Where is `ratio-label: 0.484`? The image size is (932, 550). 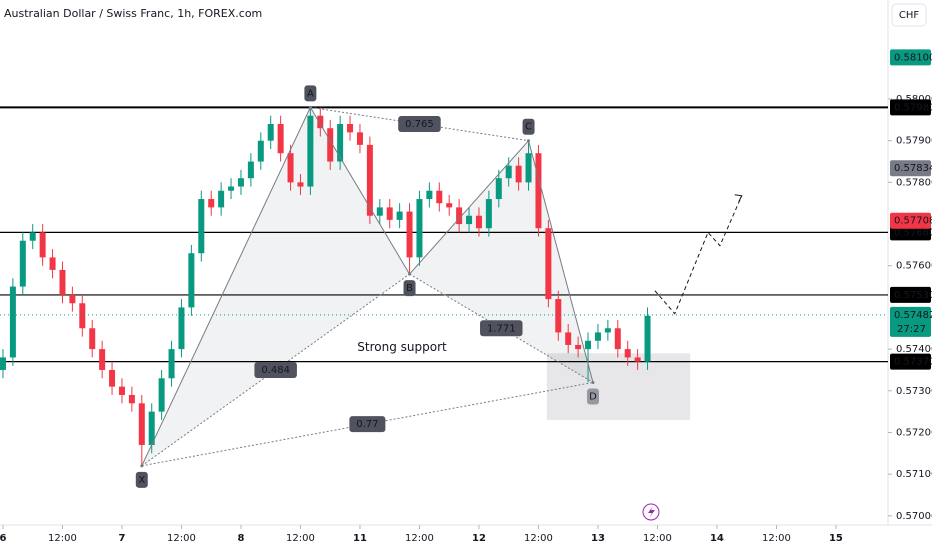 ratio-label: 0.484 is located at coordinates (275, 370).